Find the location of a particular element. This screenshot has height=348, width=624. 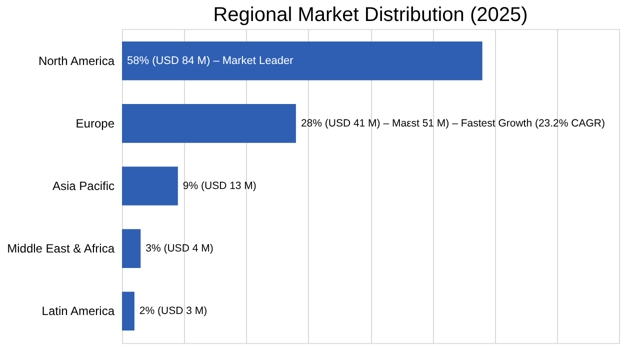

y-tick-label: Europe is located at coordinates (95, 123).